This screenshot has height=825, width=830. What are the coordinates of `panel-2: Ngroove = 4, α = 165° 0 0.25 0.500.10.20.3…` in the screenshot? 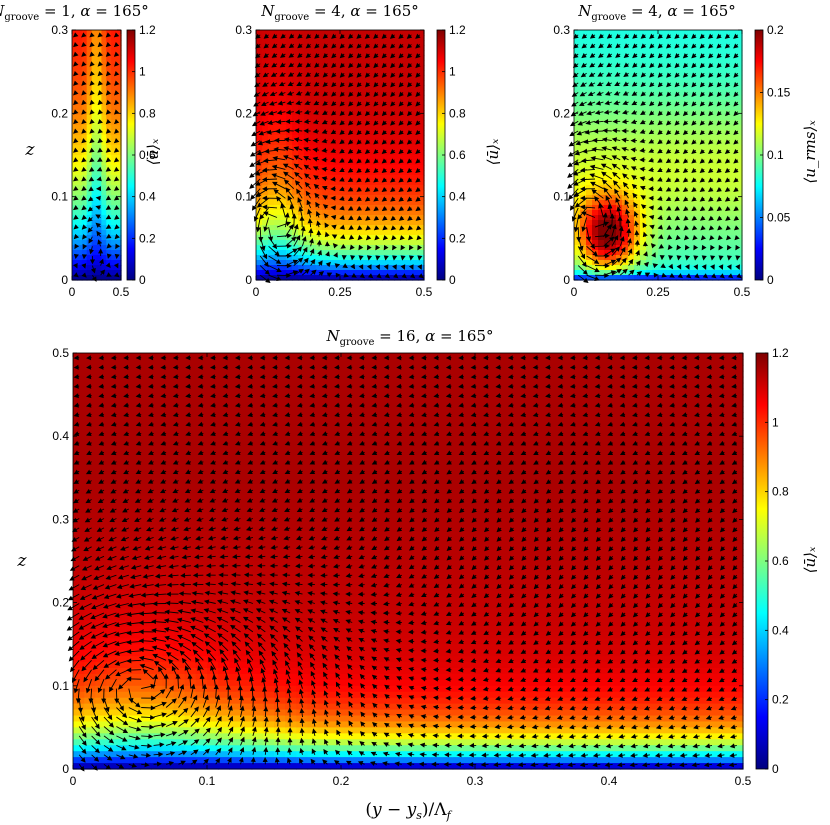 It's located at (350, 150).